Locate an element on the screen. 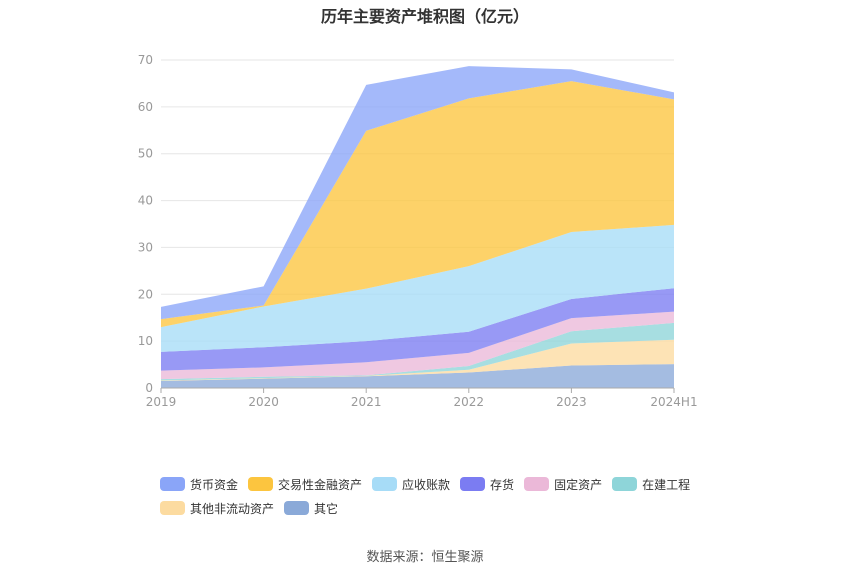 The image size is (850, 575). legend-label: 货币资金 is located at coordinates (214, 484).